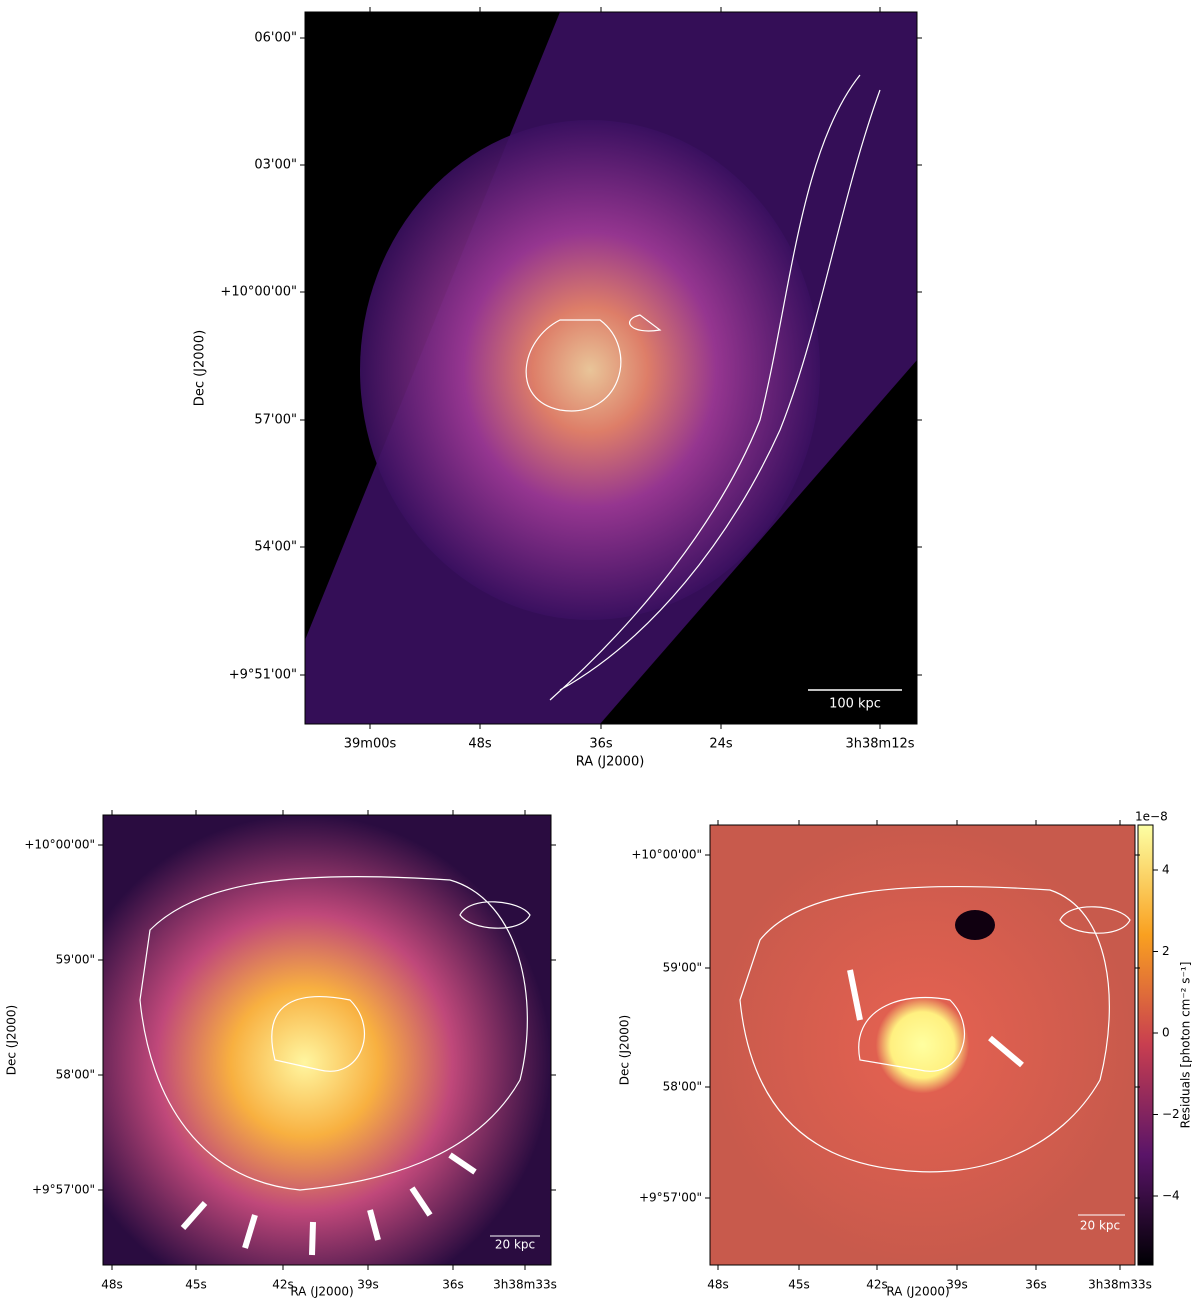 The image size is (1200, 1305). I want to click on colorbar-tick-label: −2, so click(1171, 1114).